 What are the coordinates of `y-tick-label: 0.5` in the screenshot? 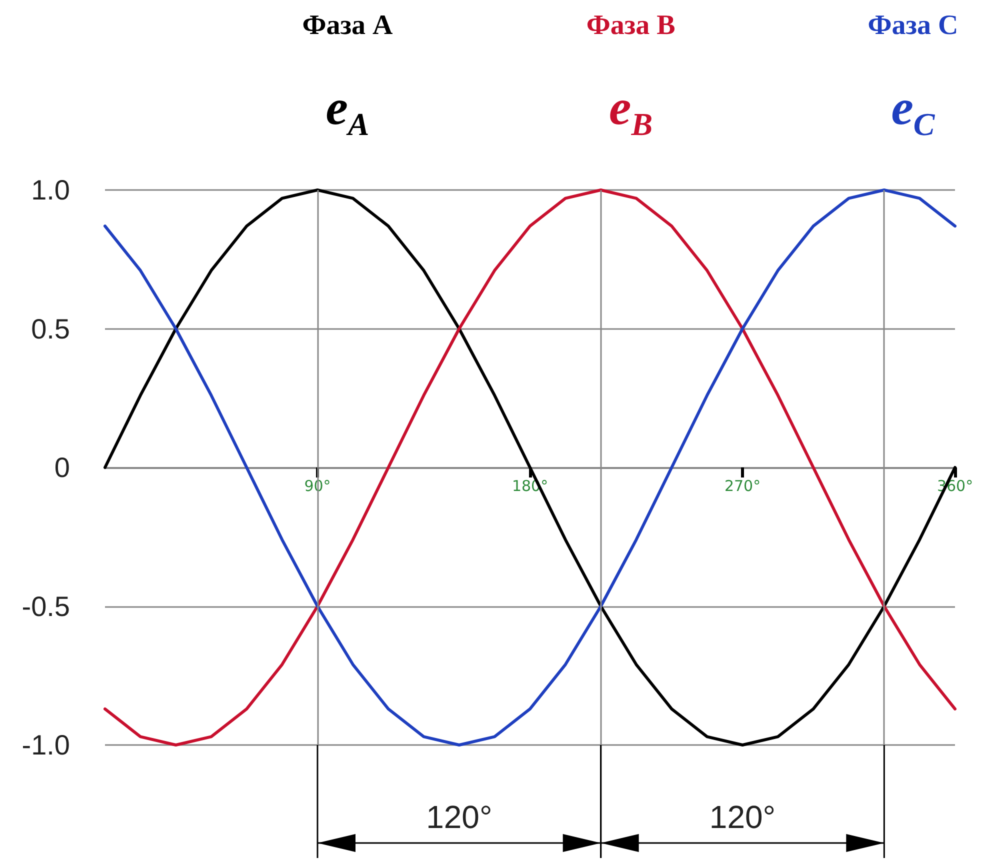 It's located at (50, 328).